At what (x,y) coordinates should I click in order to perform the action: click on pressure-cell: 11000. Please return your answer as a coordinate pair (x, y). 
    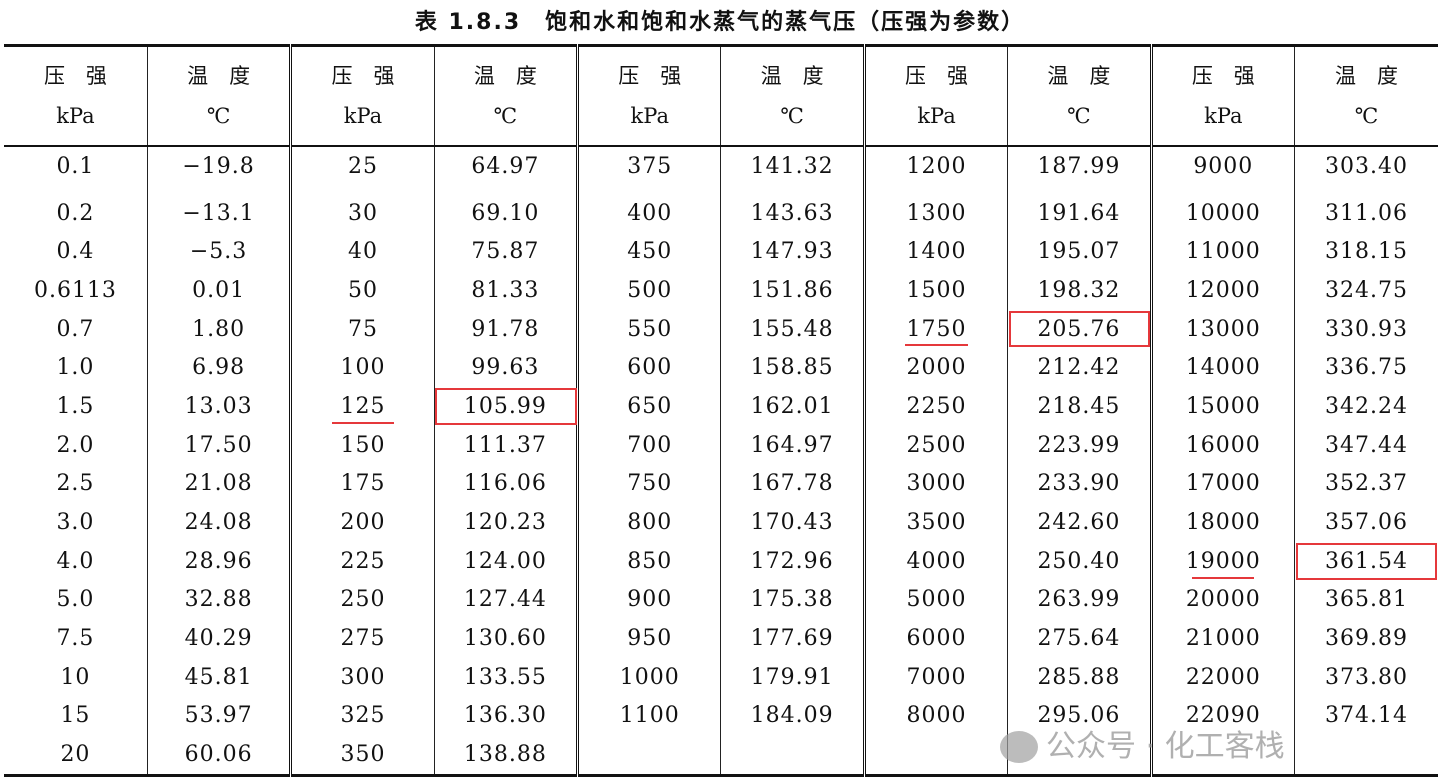
    Looking at the image, I should click on (1222, 252).